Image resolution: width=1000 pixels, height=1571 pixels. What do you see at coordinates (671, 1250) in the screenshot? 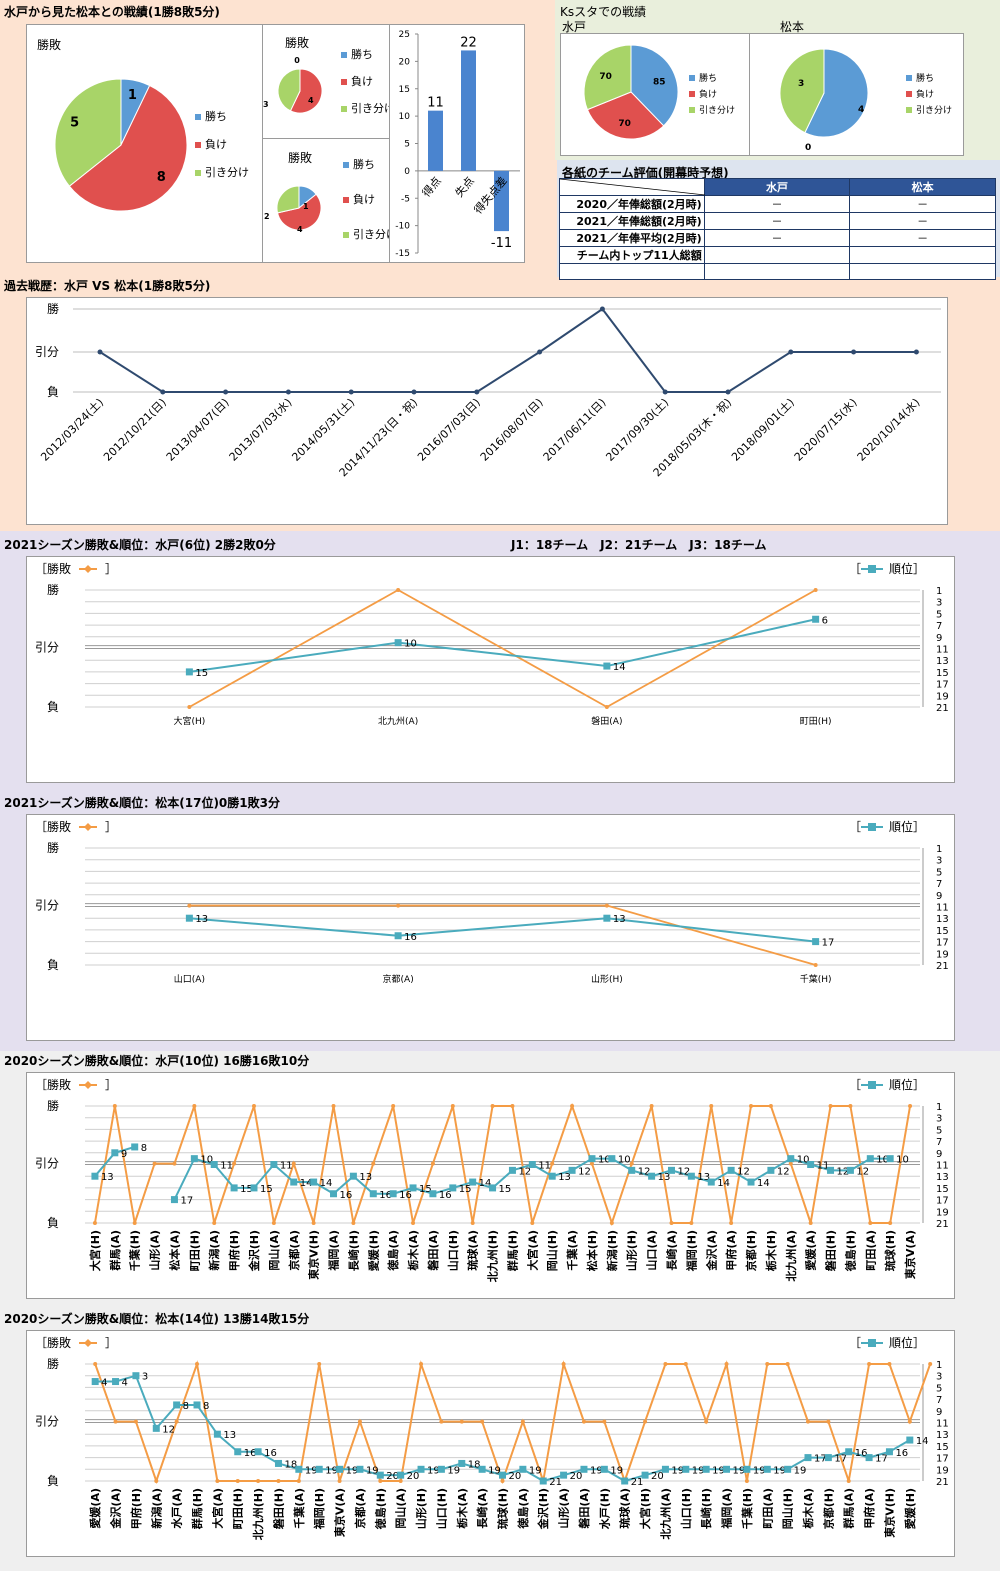
I see `x-tick-label: 長崎(A)` at bounding box center [671, 1250].